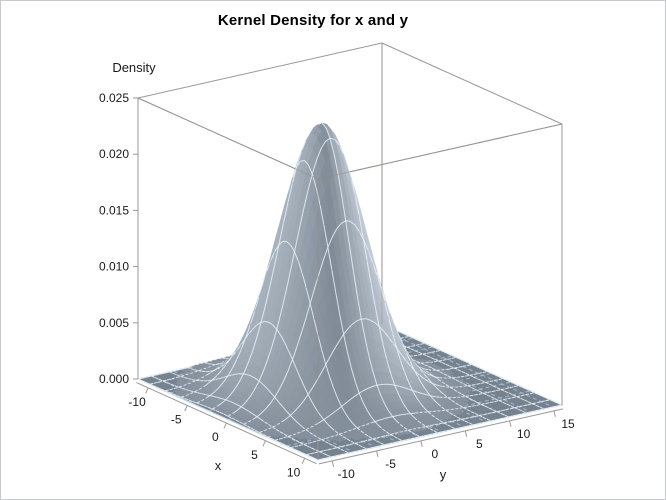 Image resolution: width=666 pixels, height=500 pixels. What do you see at coordinates (294, 472) in the screenshot?
I see `x-axis-tick-label: 10` at bounding box center [294, 472].